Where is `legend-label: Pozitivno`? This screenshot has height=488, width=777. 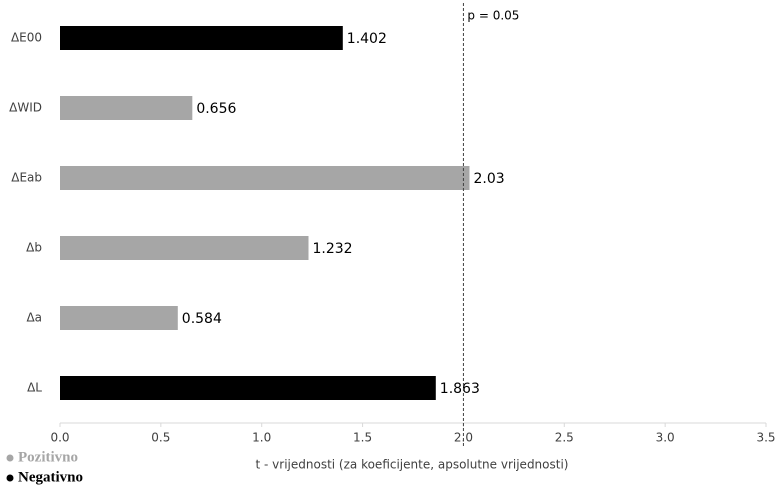 legend-label: Pozitivno is located at coordinates (48, 457).